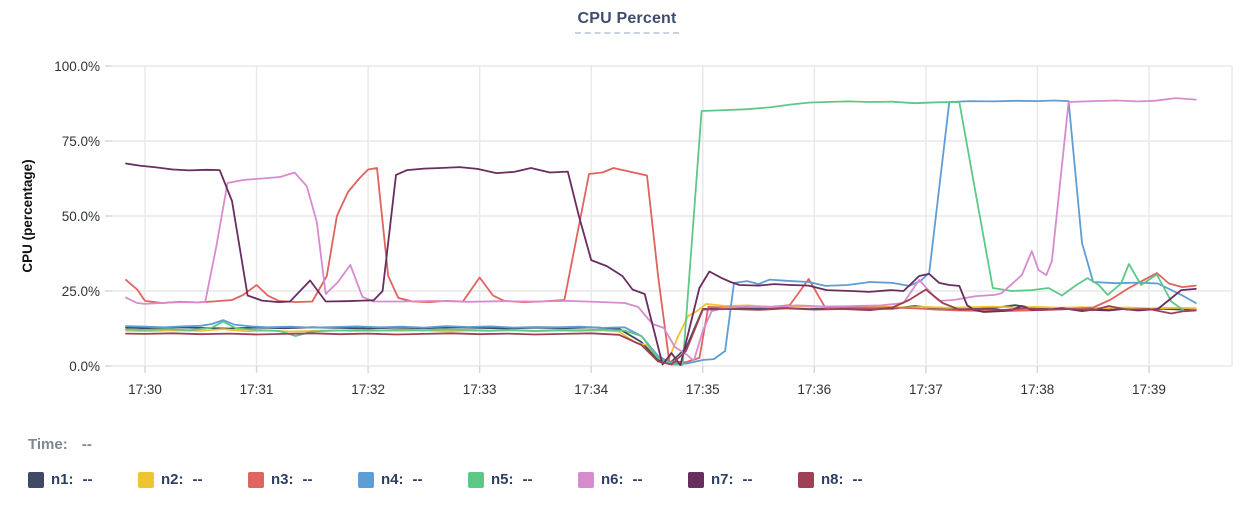 This screenshot has height=530, width=1254. I want to click on legend-item-n8: n8: --, so click(853, 479).